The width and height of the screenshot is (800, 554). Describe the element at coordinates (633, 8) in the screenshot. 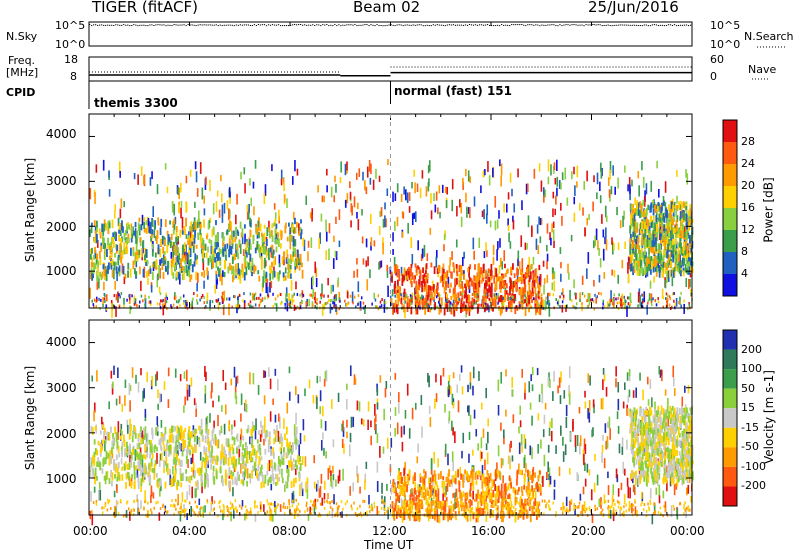

I see `date-title: 25/Jun/2016` at that location.